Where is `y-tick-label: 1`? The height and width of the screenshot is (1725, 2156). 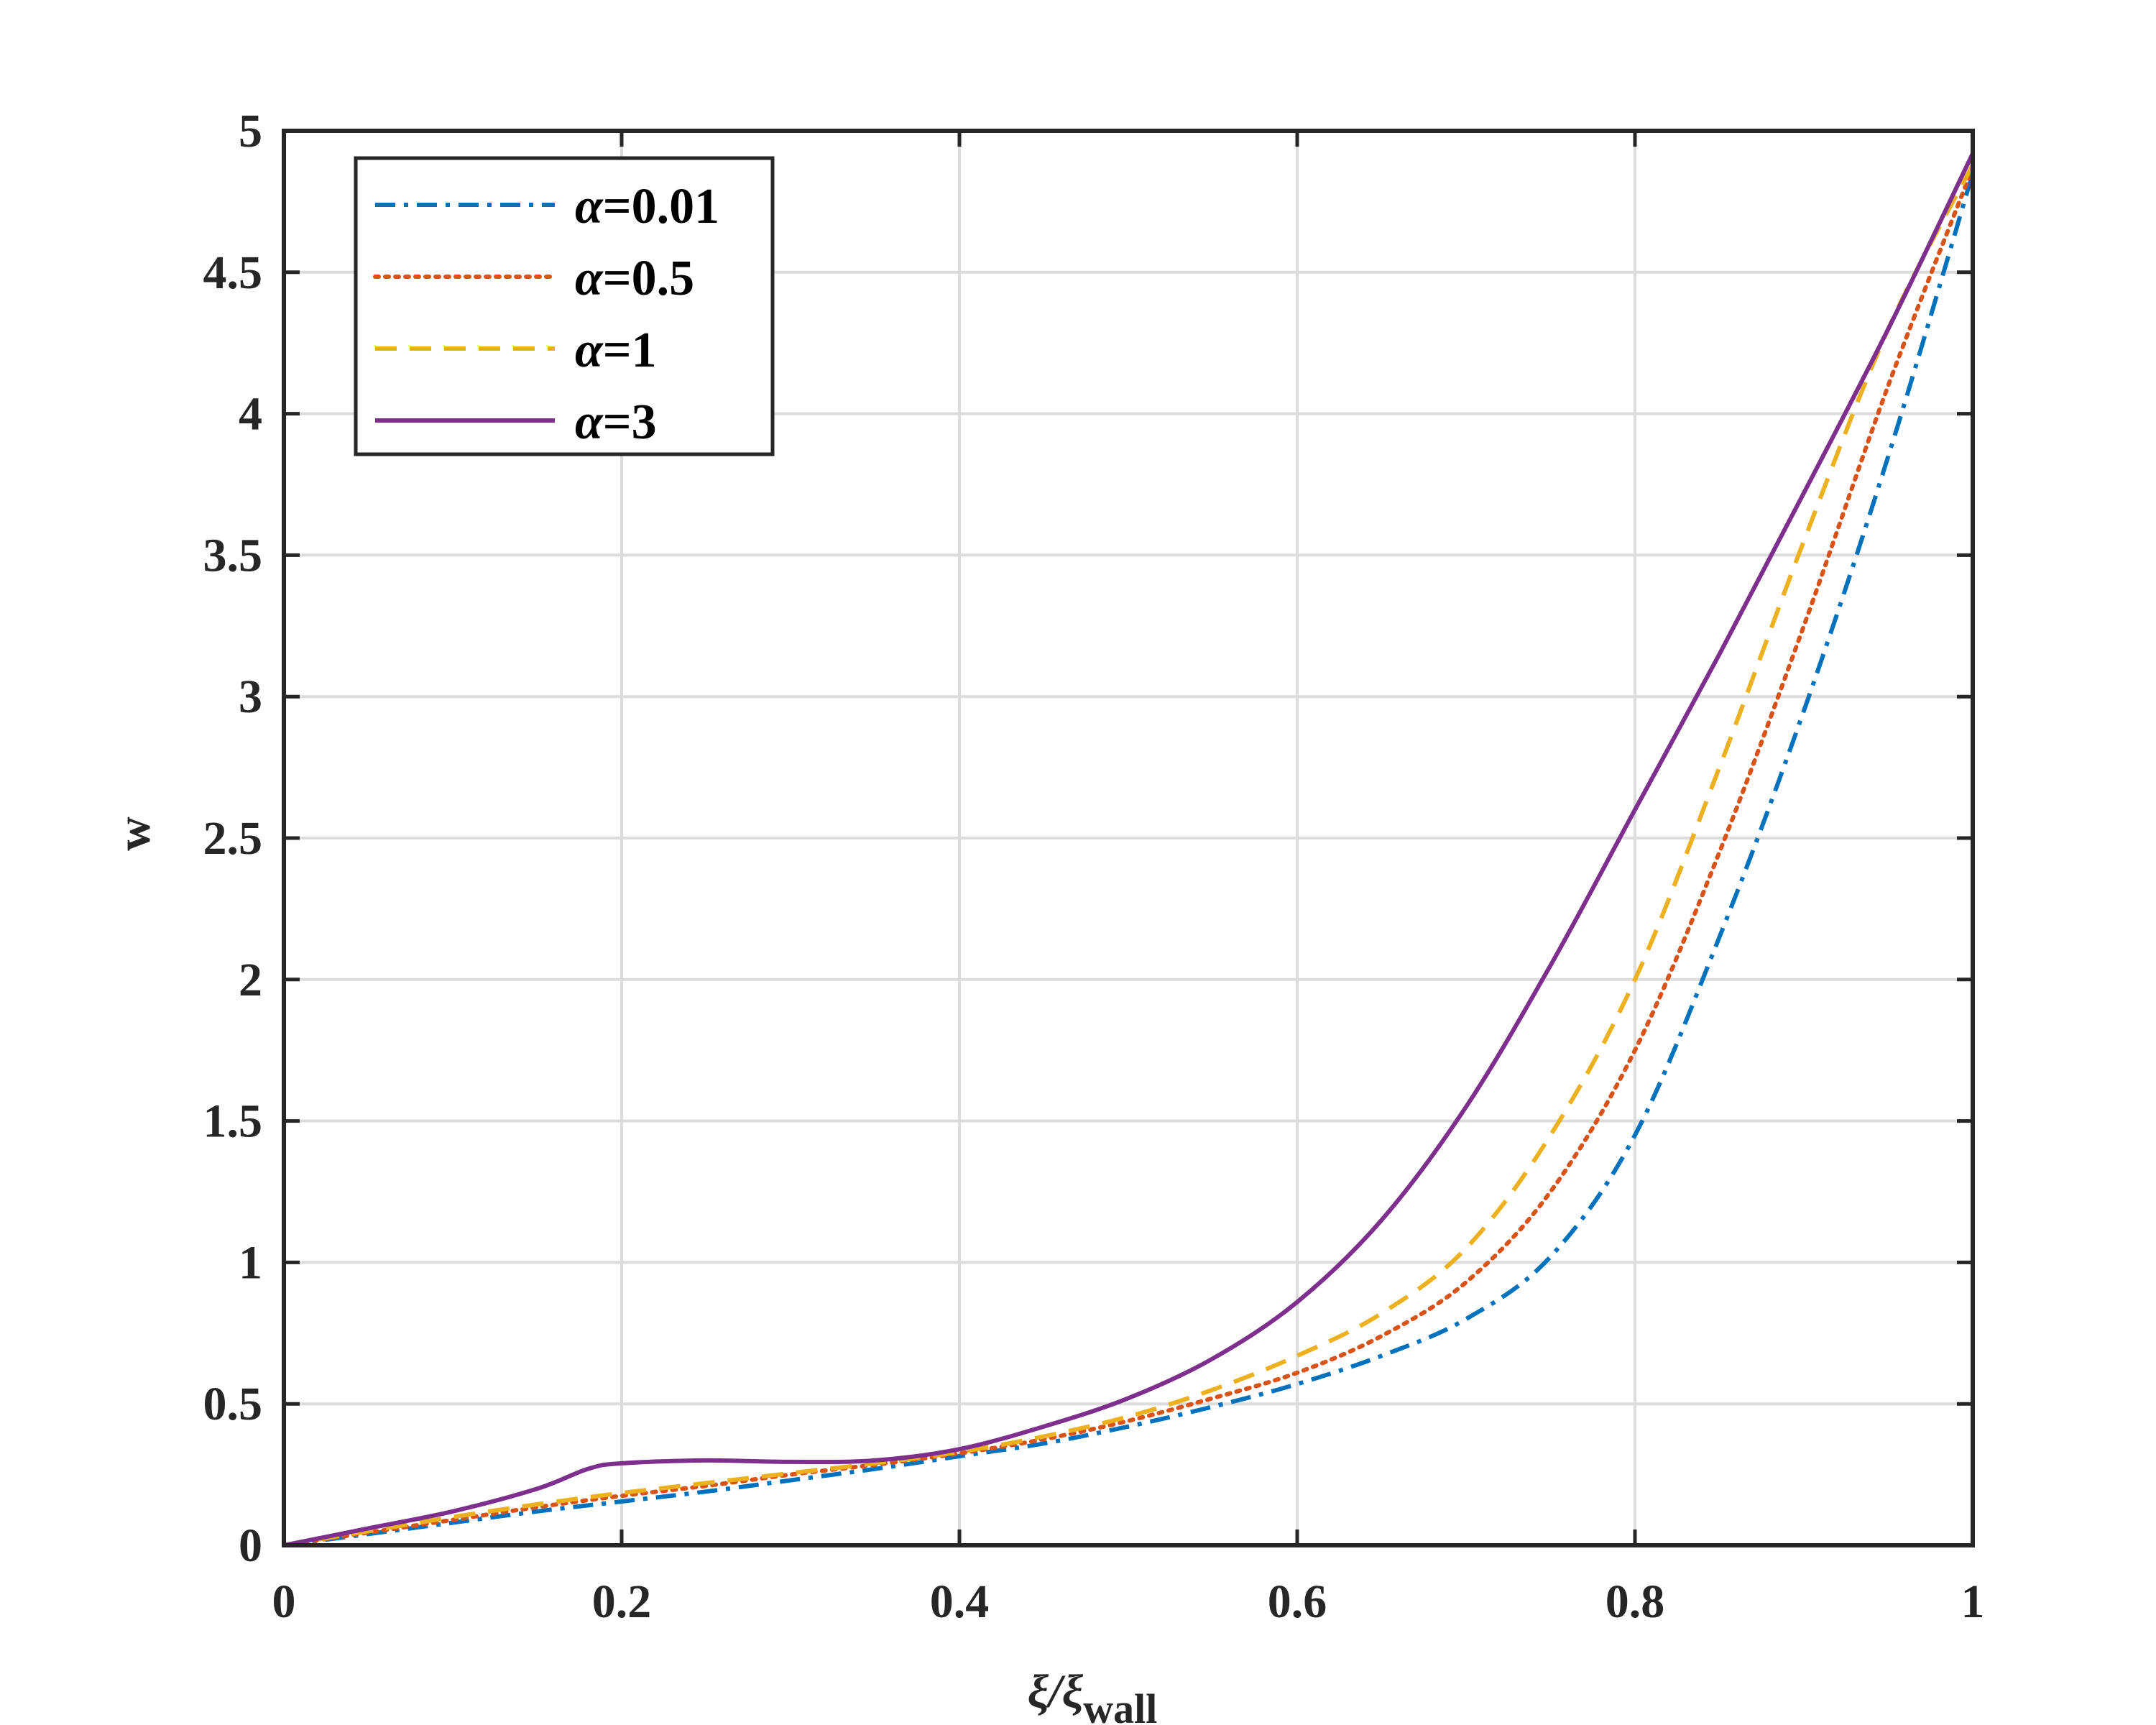
y-tick-label: 1 is located at coordinates (250, 1262).